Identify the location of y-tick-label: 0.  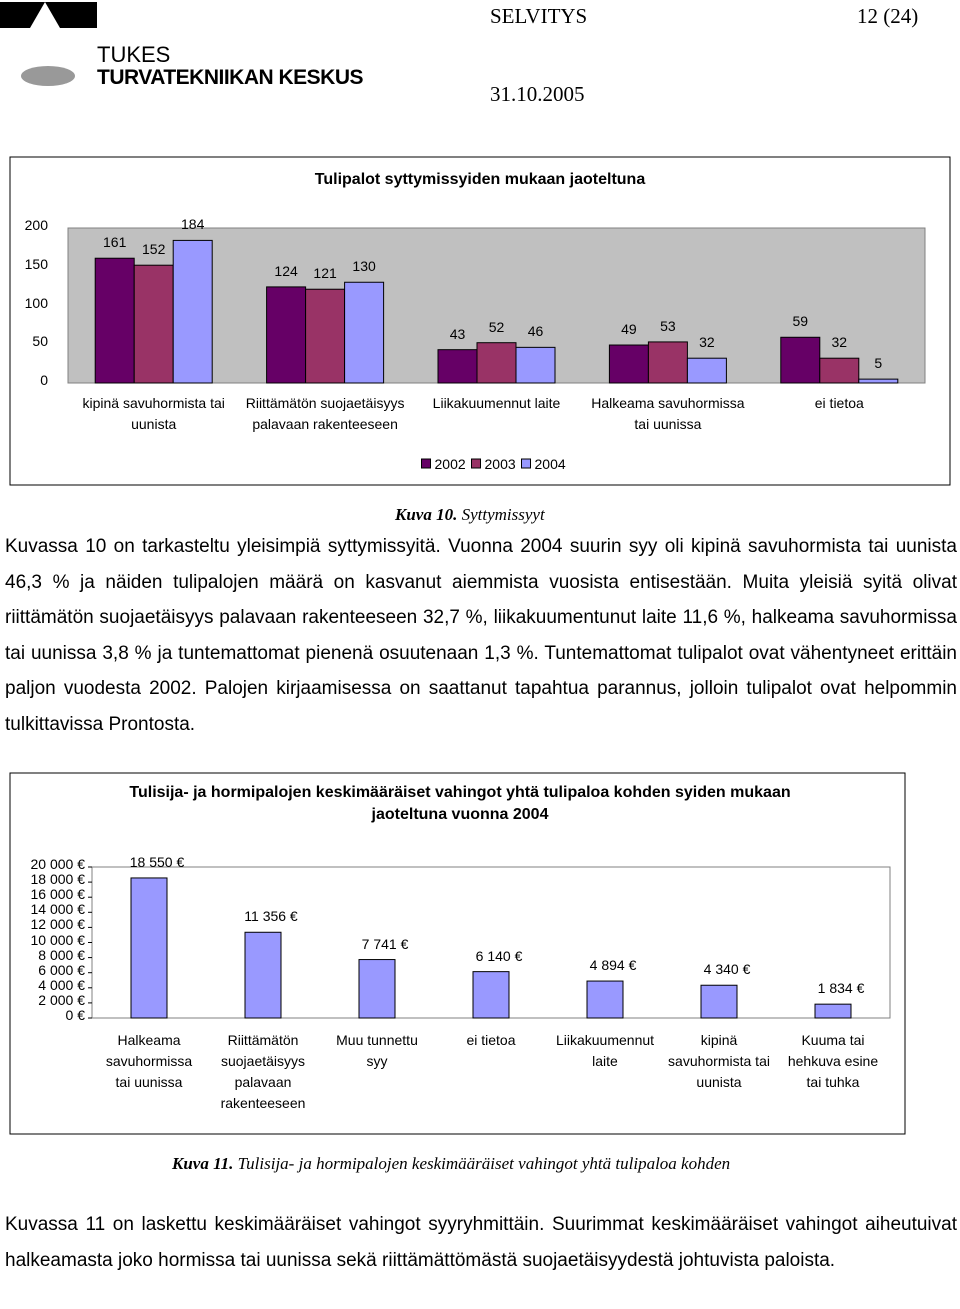
(44, 380).